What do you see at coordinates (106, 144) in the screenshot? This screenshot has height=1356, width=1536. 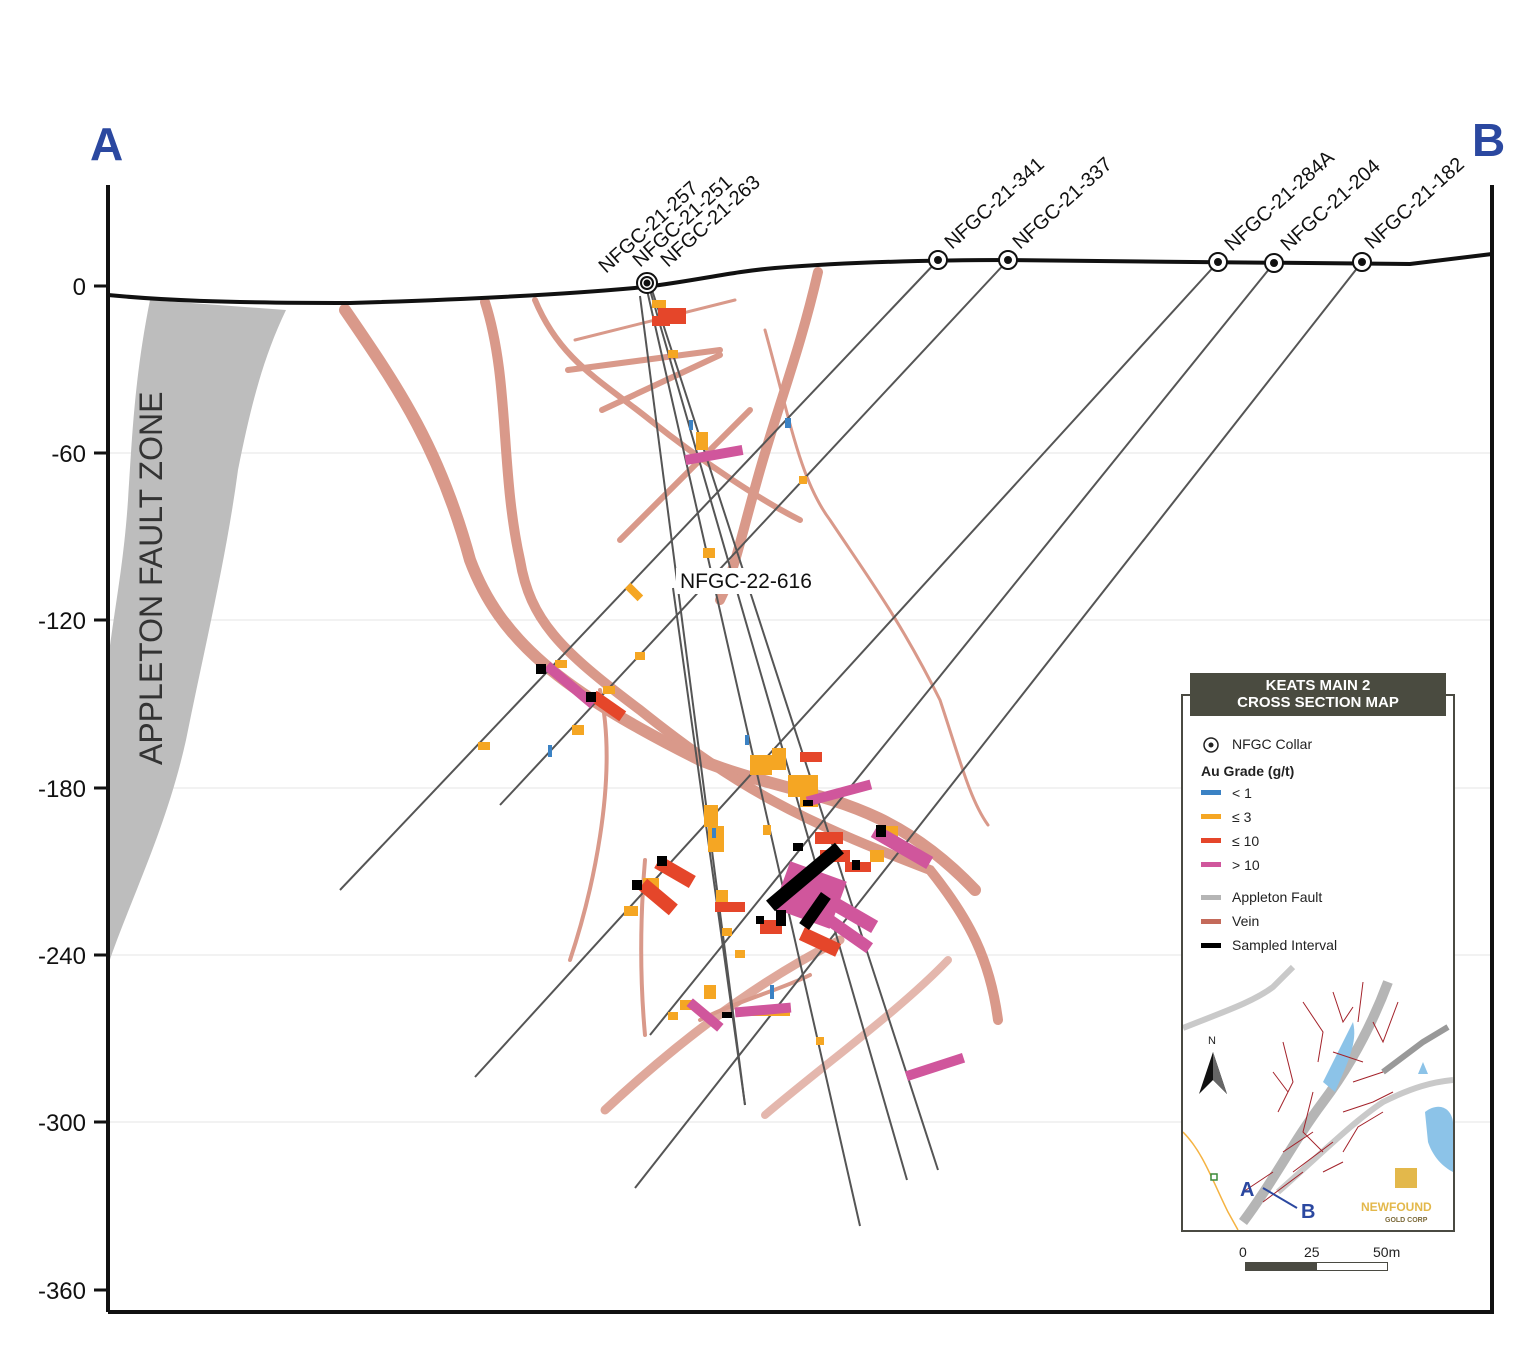 I see `section-label-a: A` at bounding box center [106, 144].